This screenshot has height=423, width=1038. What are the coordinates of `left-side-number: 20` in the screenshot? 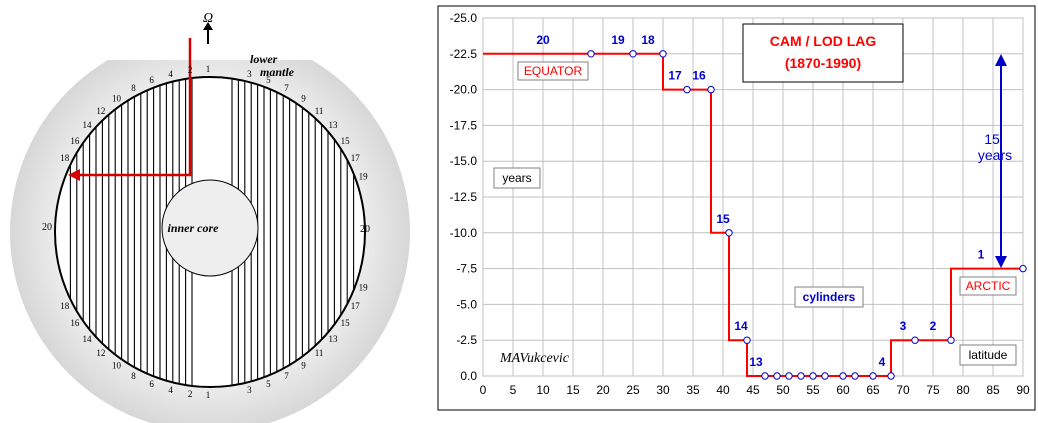 It's located at (47, 227).